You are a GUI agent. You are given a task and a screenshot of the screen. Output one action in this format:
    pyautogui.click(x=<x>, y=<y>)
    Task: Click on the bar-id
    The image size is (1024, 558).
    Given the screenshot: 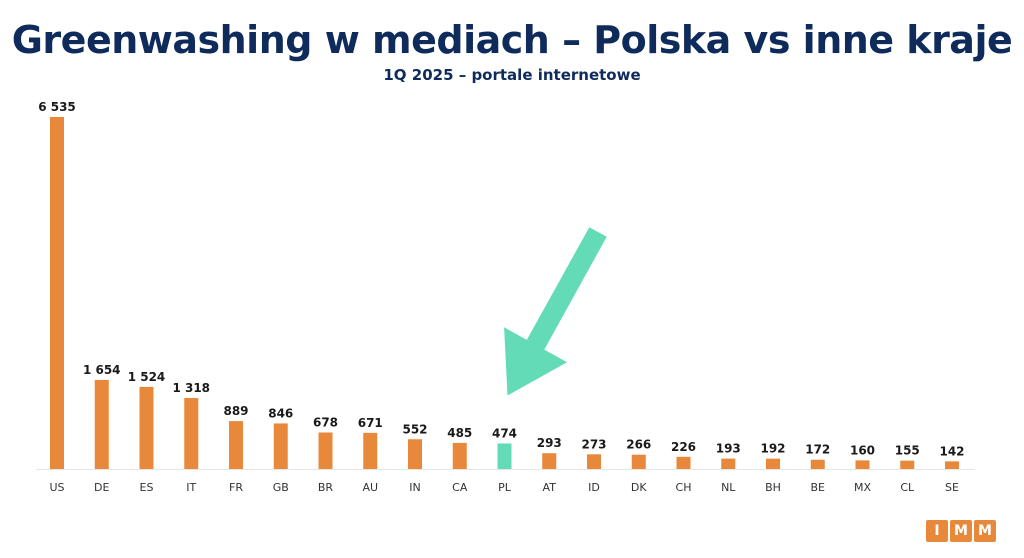 What is the action you would take?
    pyautogui.click(x=594, y=461)
    